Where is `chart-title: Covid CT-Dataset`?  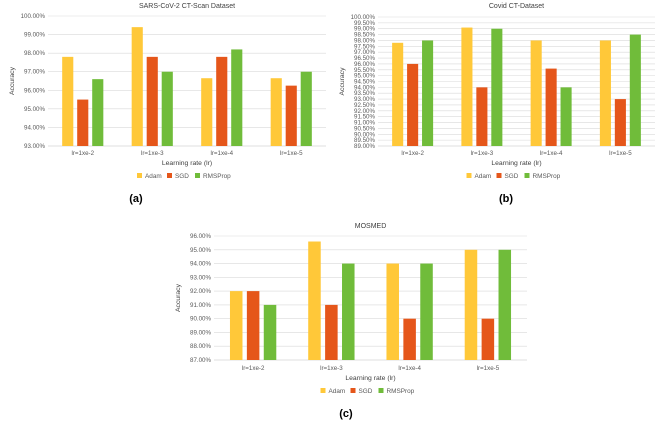
chart-title: Covid CT-Dataset is located at coordinates (516, 6).